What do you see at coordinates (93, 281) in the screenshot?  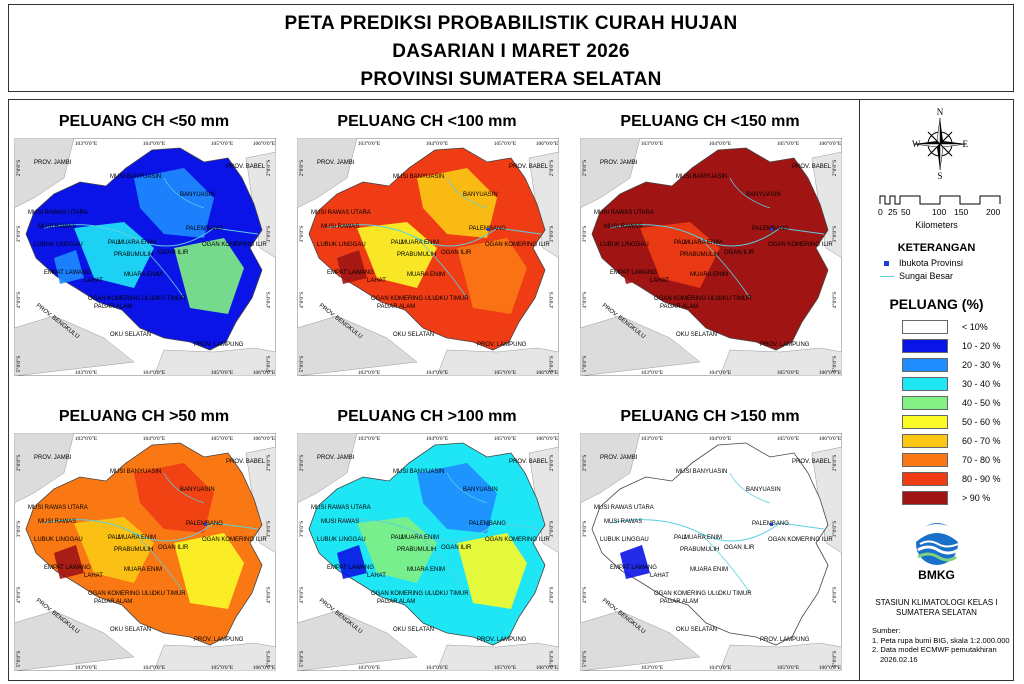 I see `place-label-lahat: LAHAT` at bounding box center [93, 281].